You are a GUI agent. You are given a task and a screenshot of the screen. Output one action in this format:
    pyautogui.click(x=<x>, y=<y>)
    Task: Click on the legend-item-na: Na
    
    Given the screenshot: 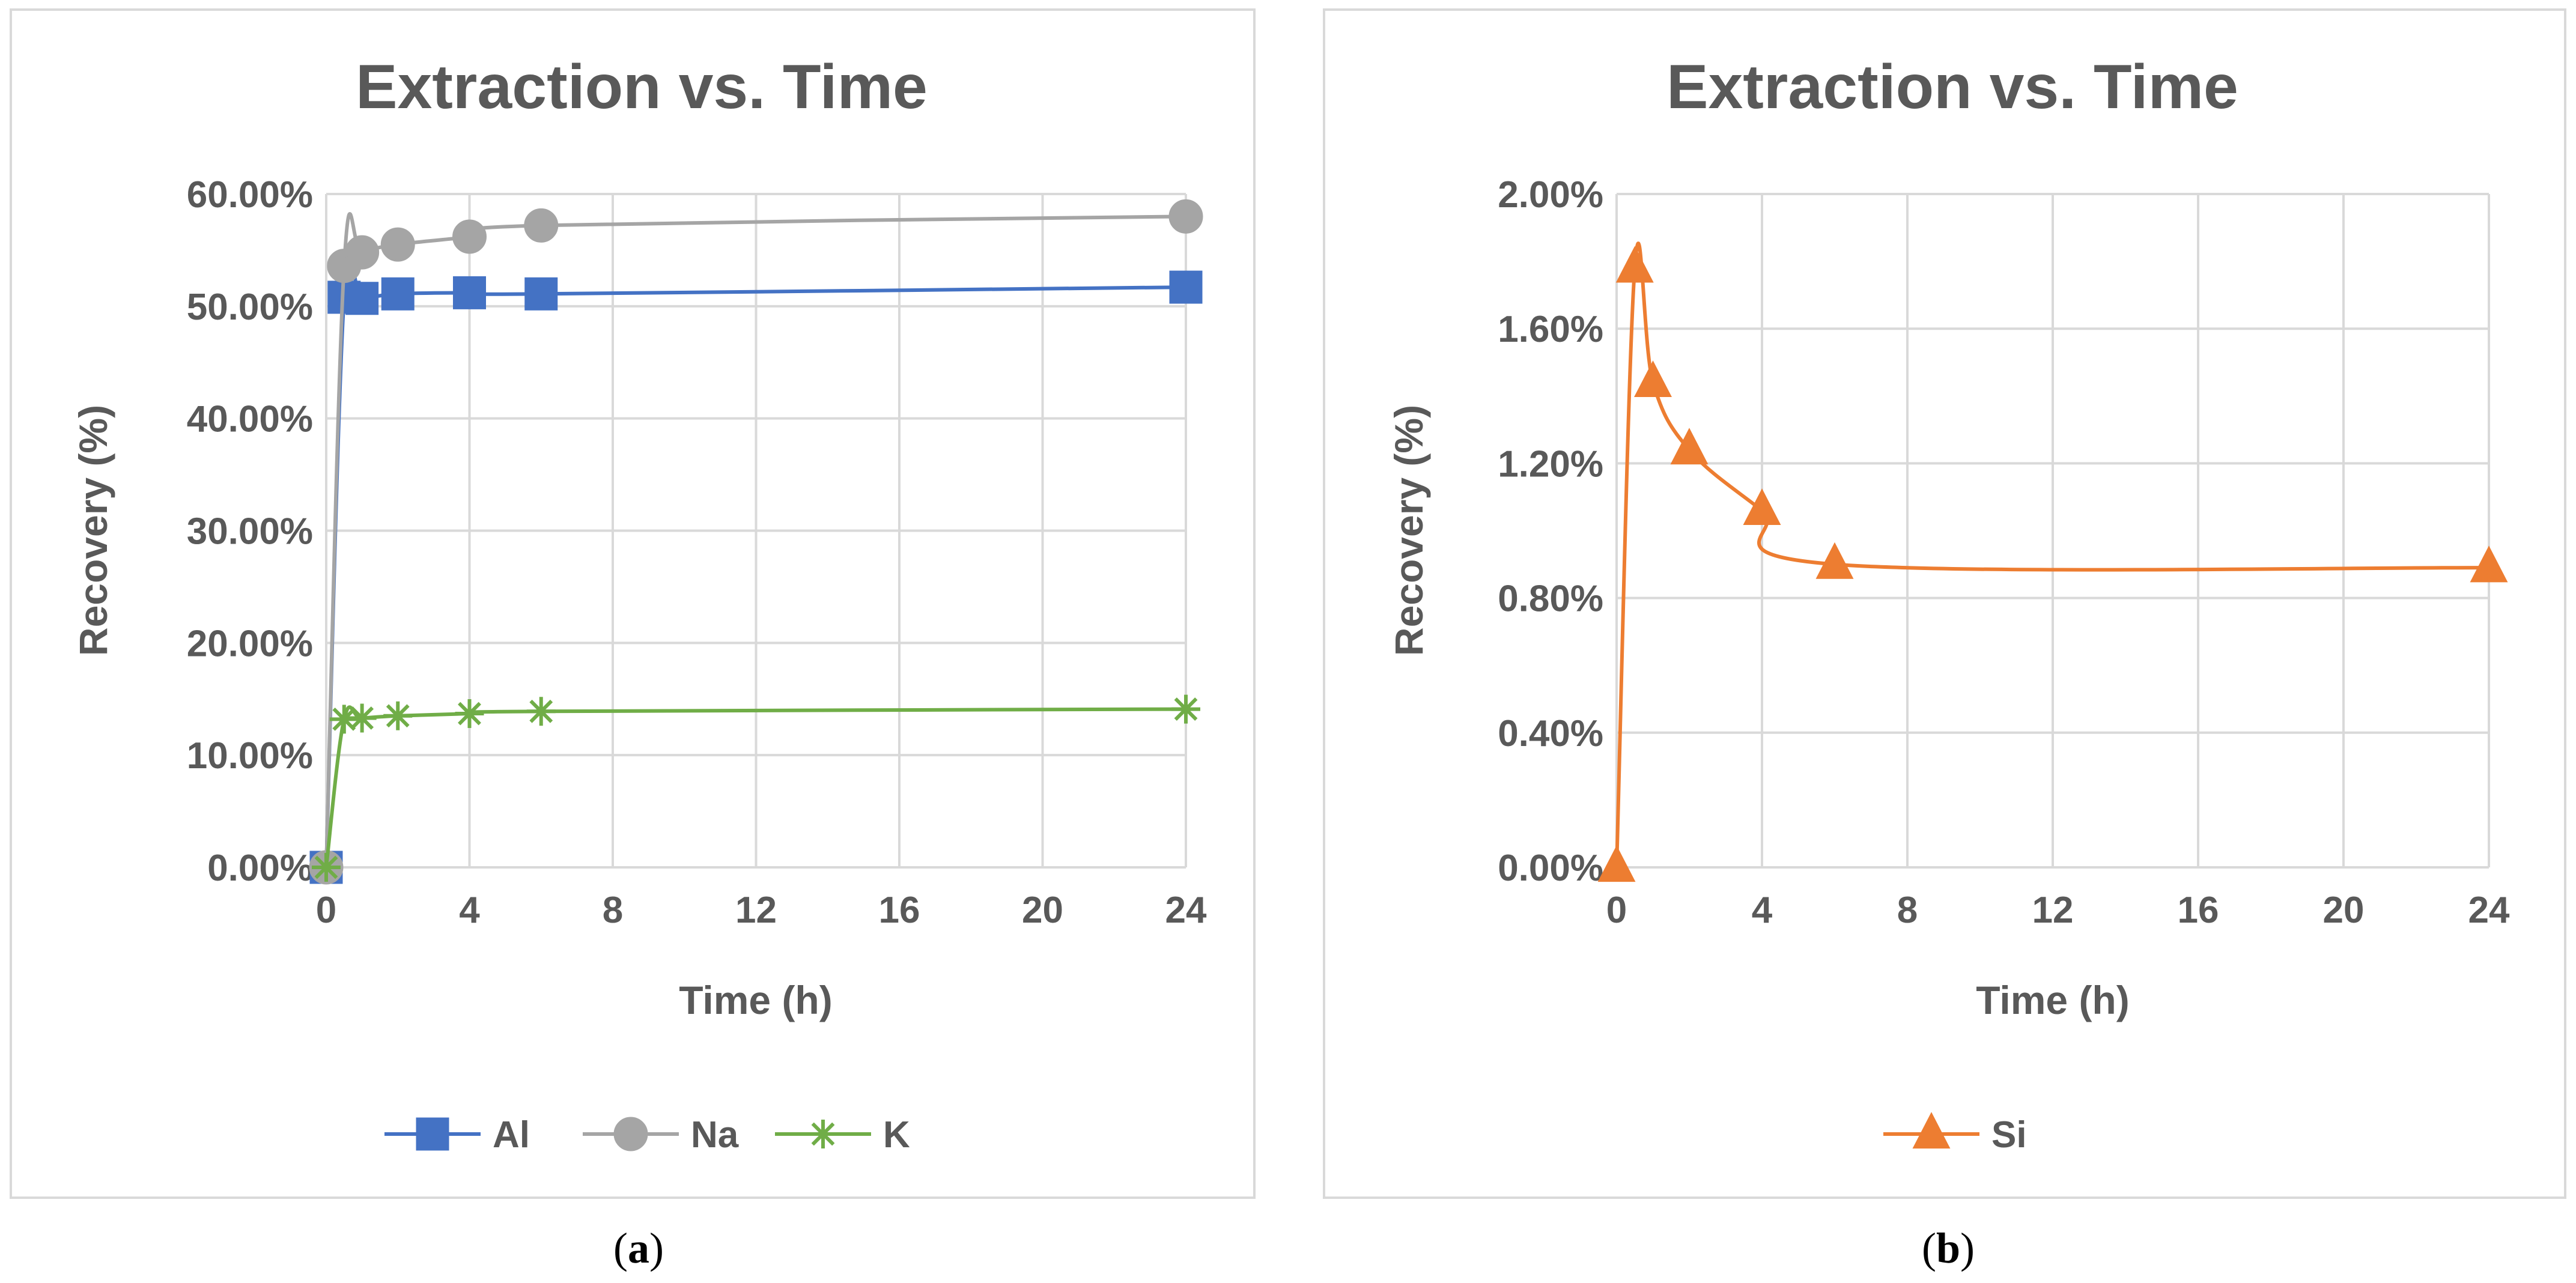 What is the action you would take?
    pyautogui.click(x=661, y=1135)
    